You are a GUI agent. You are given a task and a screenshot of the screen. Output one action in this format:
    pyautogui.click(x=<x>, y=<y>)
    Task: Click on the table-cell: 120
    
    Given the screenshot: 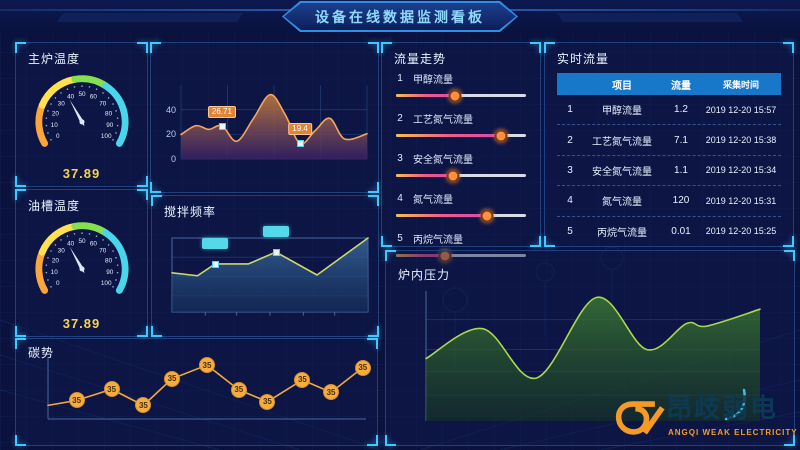 What is the action you would take?
    pyautogui.click(x=681, y=201)
    